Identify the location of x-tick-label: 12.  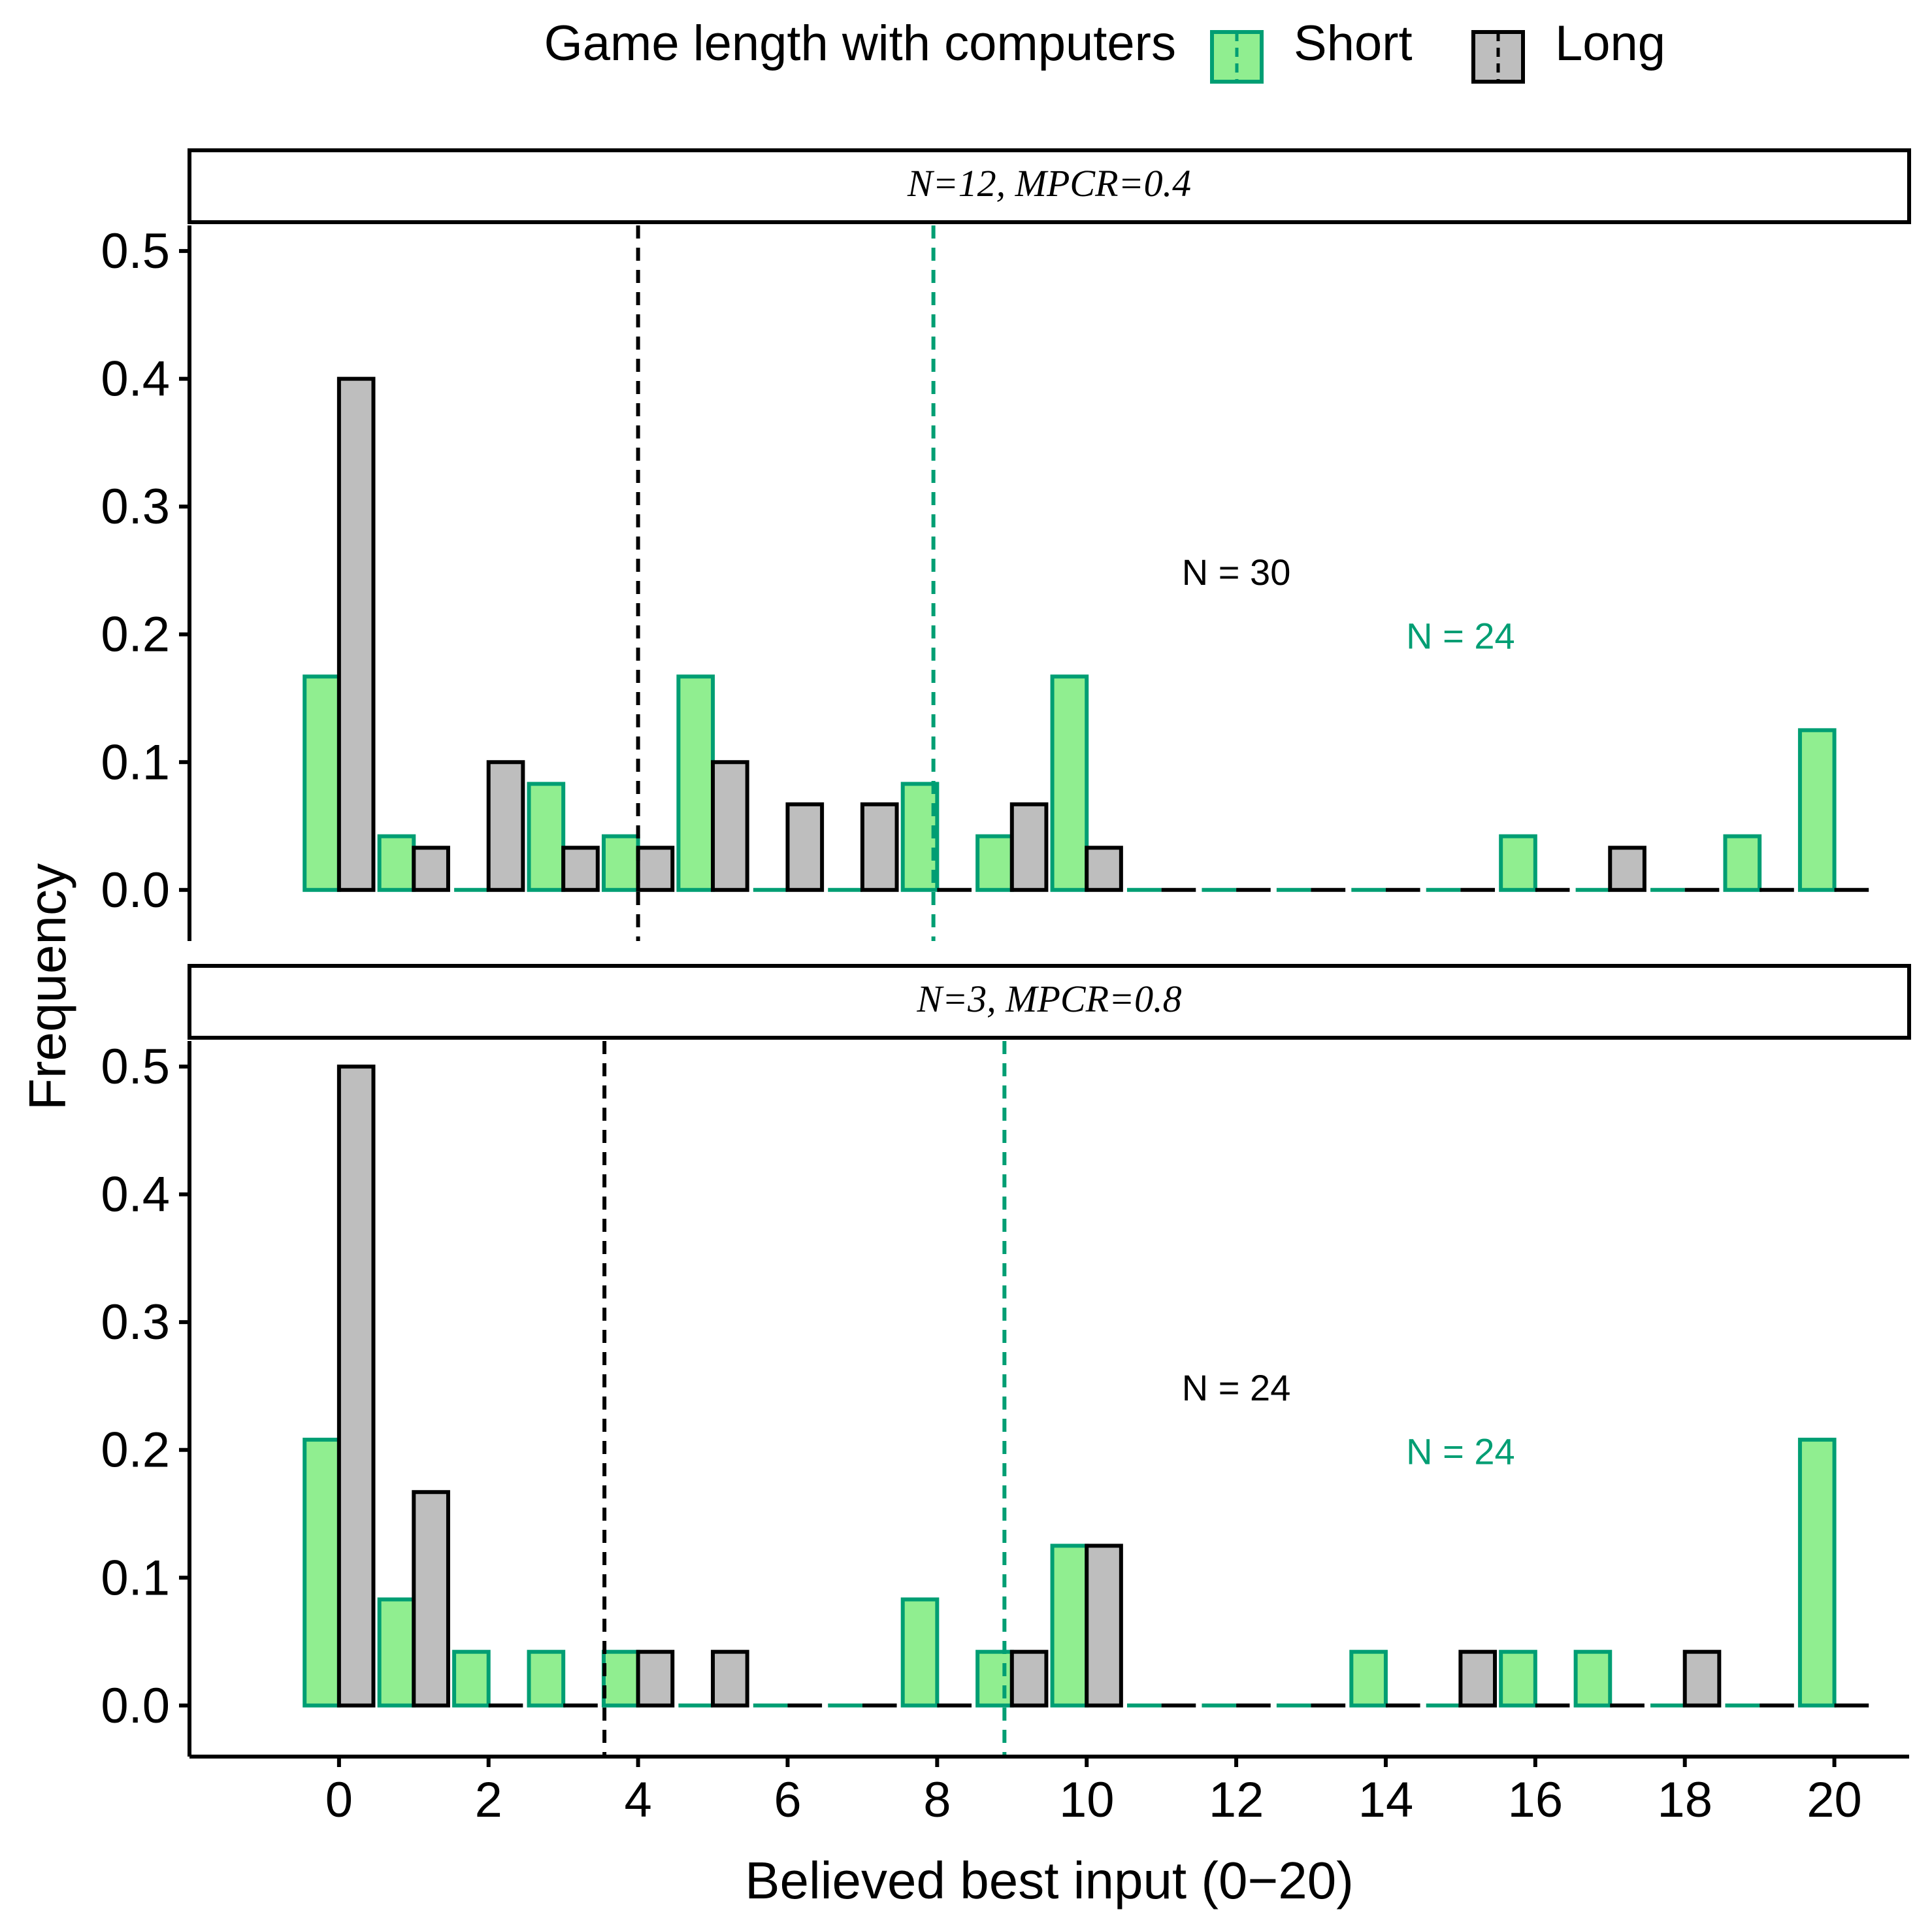
(1236, 1800).